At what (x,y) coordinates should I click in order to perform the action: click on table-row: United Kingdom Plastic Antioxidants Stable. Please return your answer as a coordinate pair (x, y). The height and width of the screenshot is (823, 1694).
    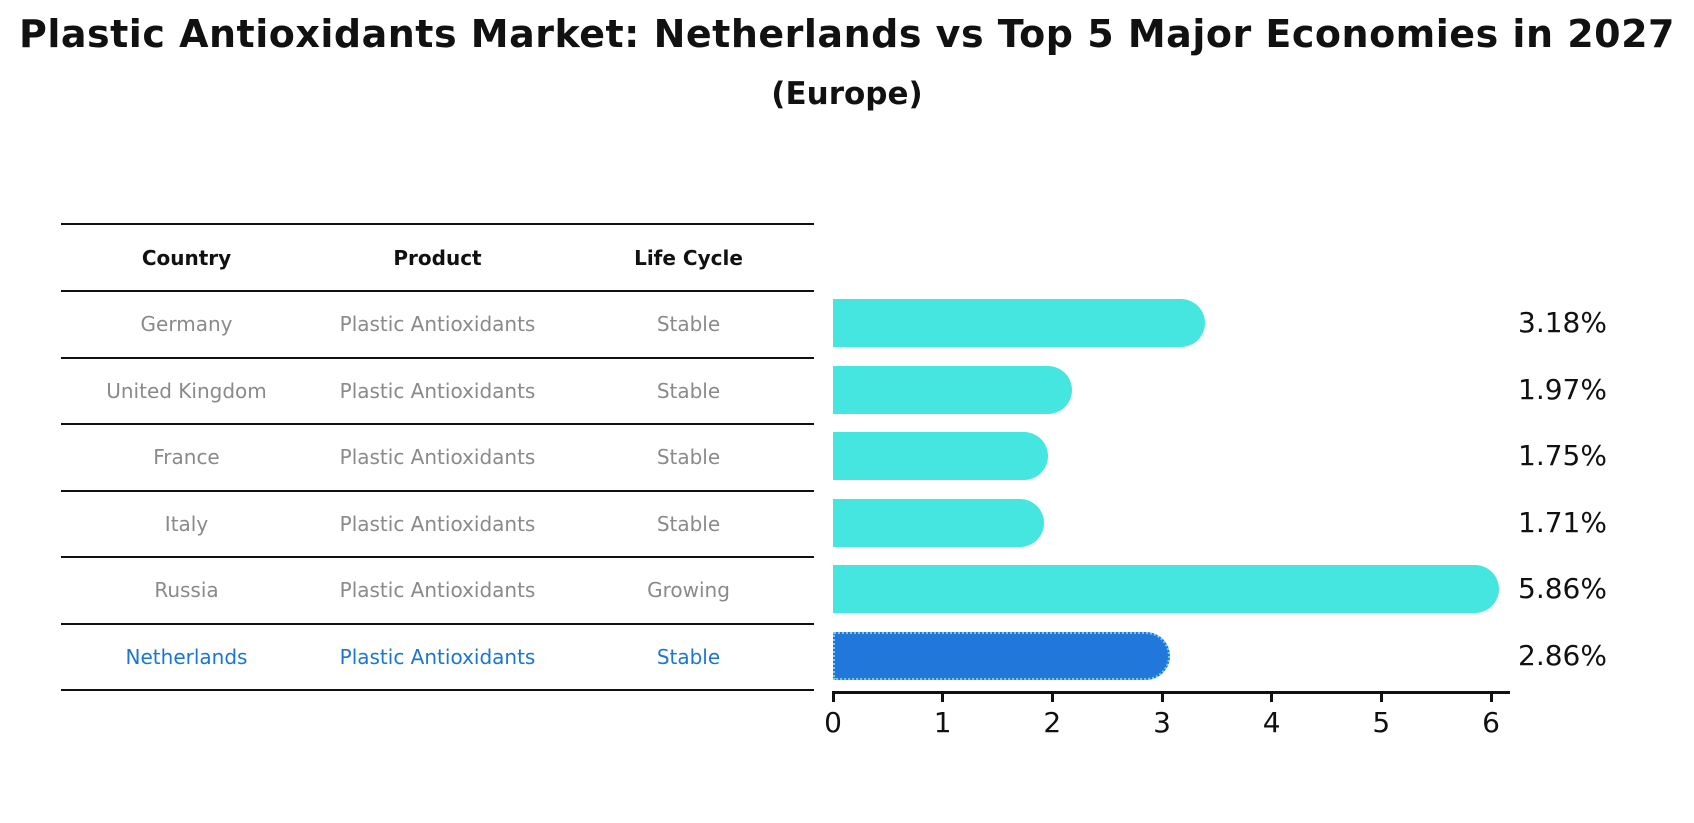
    Looking at the image, I should click on (437, 392).